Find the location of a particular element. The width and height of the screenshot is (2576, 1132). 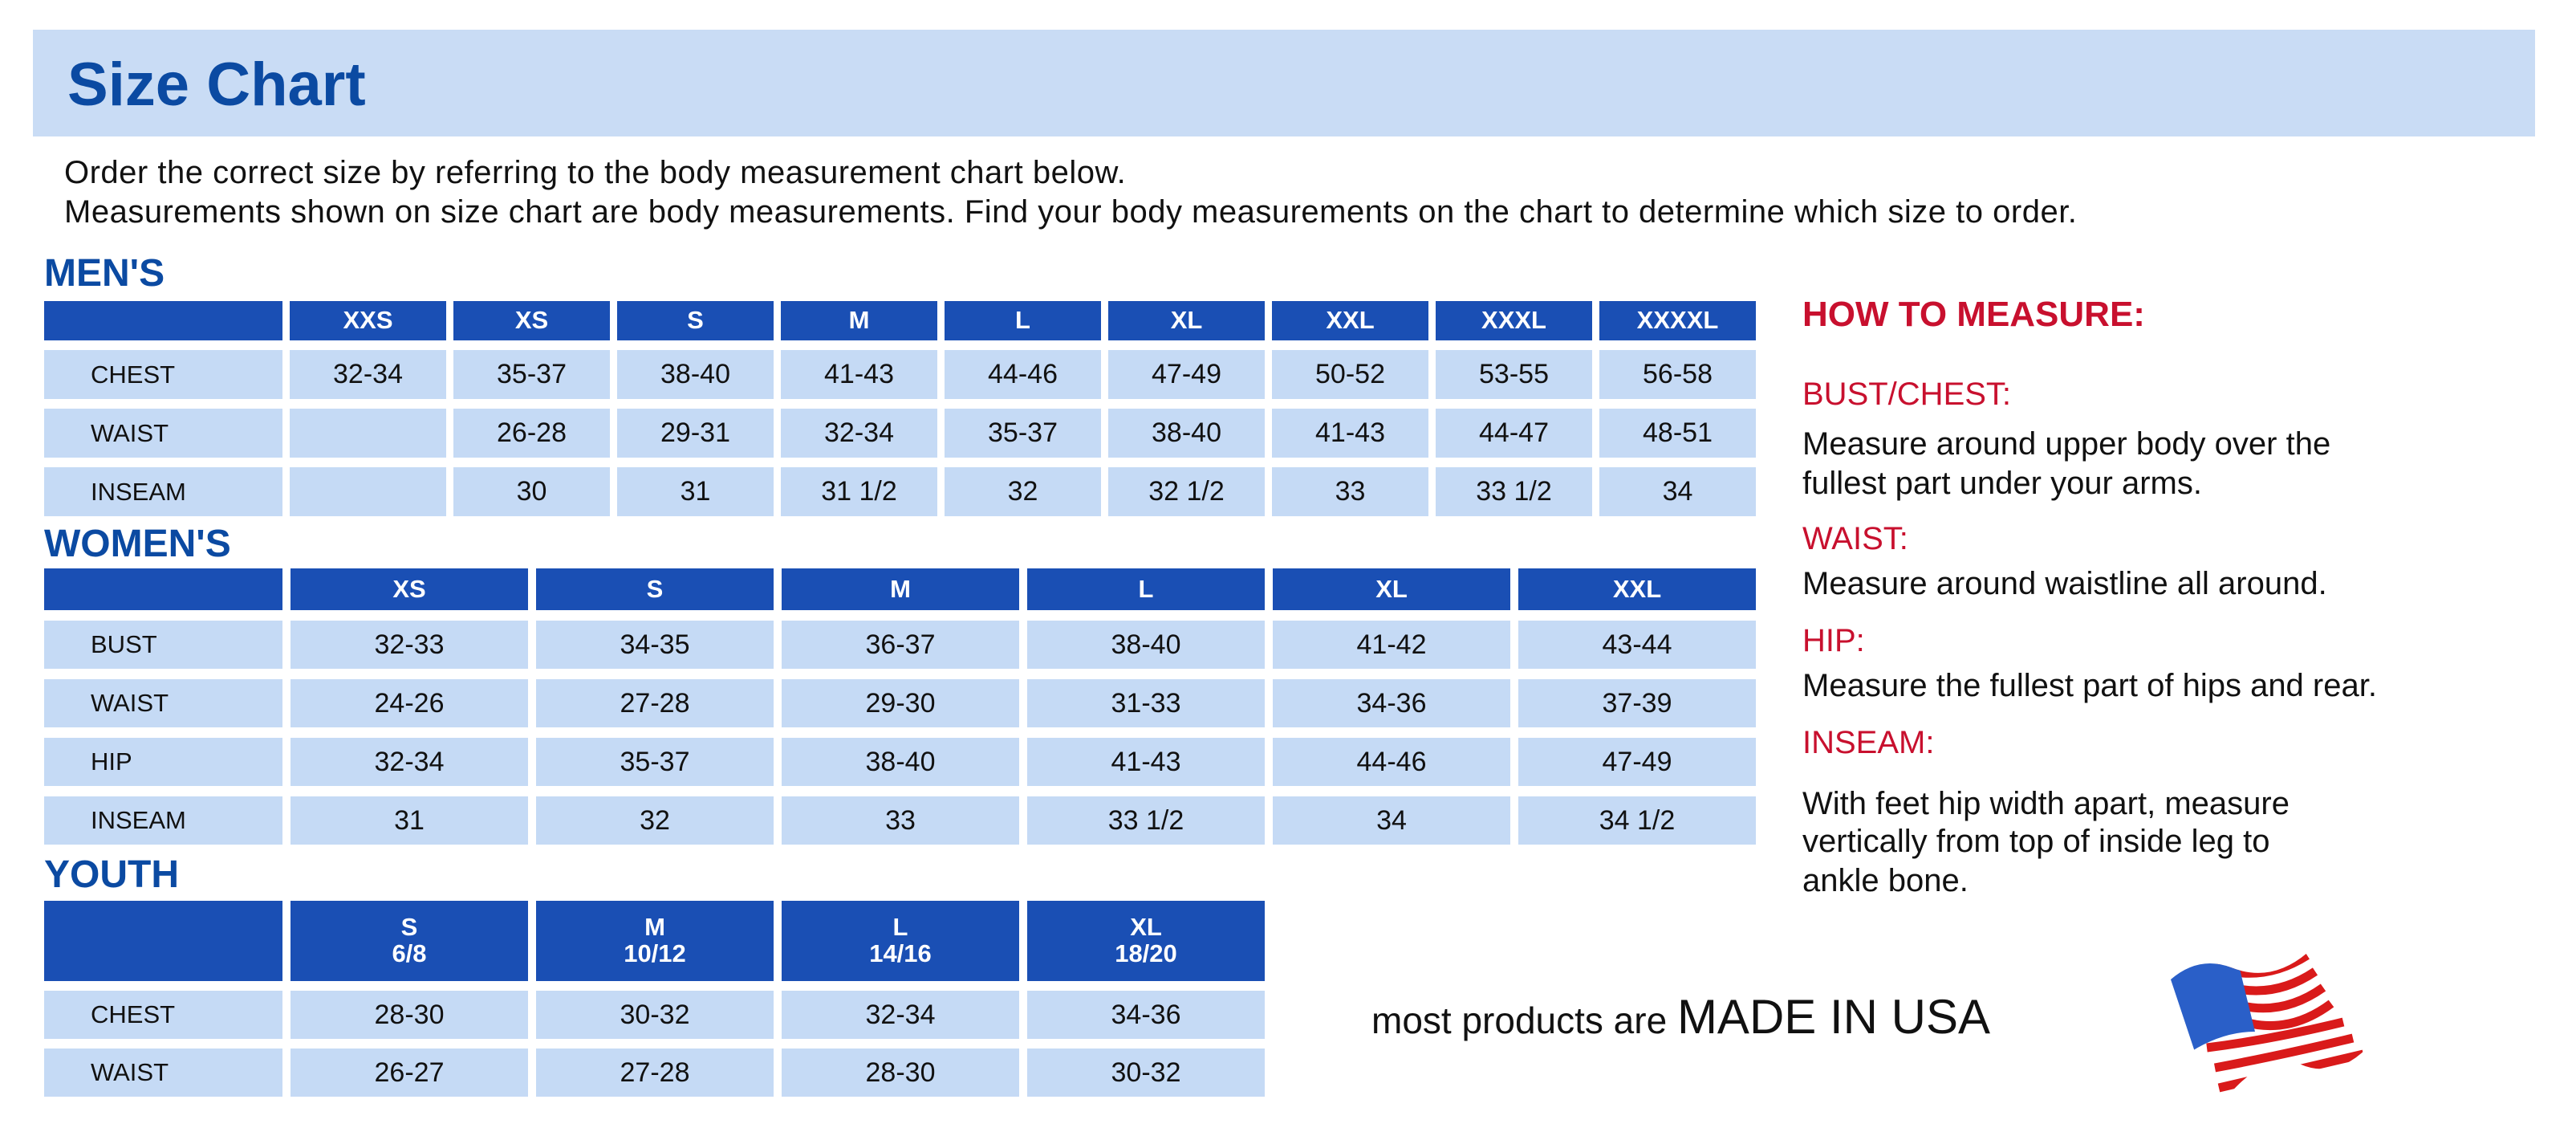

size-header-xl: XL 18/20 is located at coordinates (1146, 941).